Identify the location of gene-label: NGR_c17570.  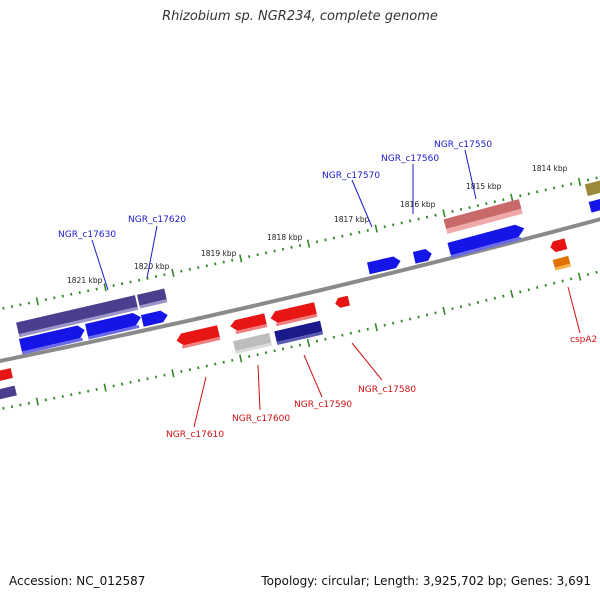
(351, 176).